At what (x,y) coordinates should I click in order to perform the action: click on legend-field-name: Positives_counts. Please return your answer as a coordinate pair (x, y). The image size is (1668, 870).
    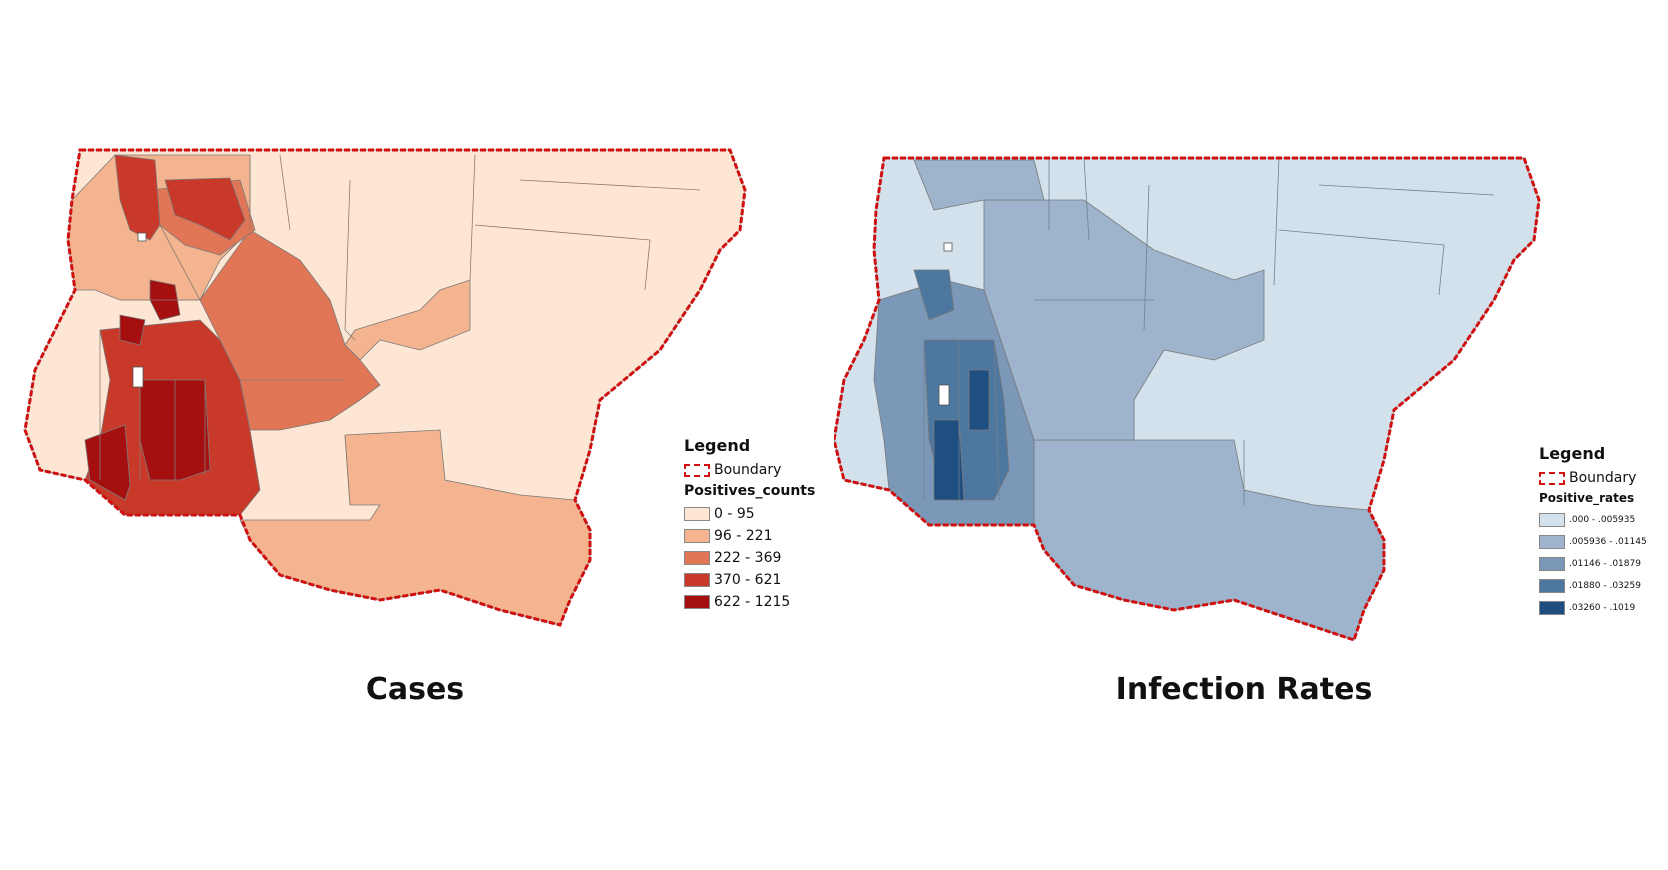
    Looking at the image, I should click on (750, 491).